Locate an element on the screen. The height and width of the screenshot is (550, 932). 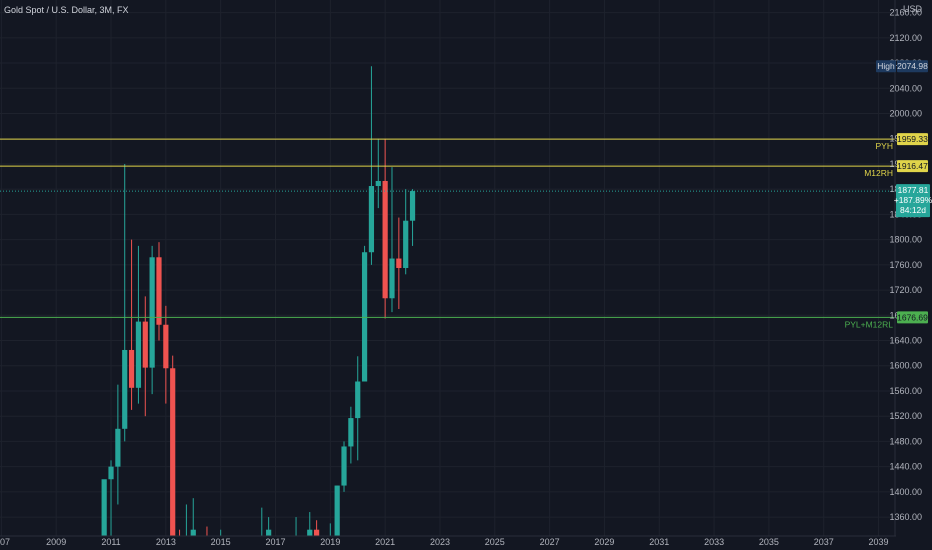
y-tick-label: 1600.00 is located at coordinates (905, 366).